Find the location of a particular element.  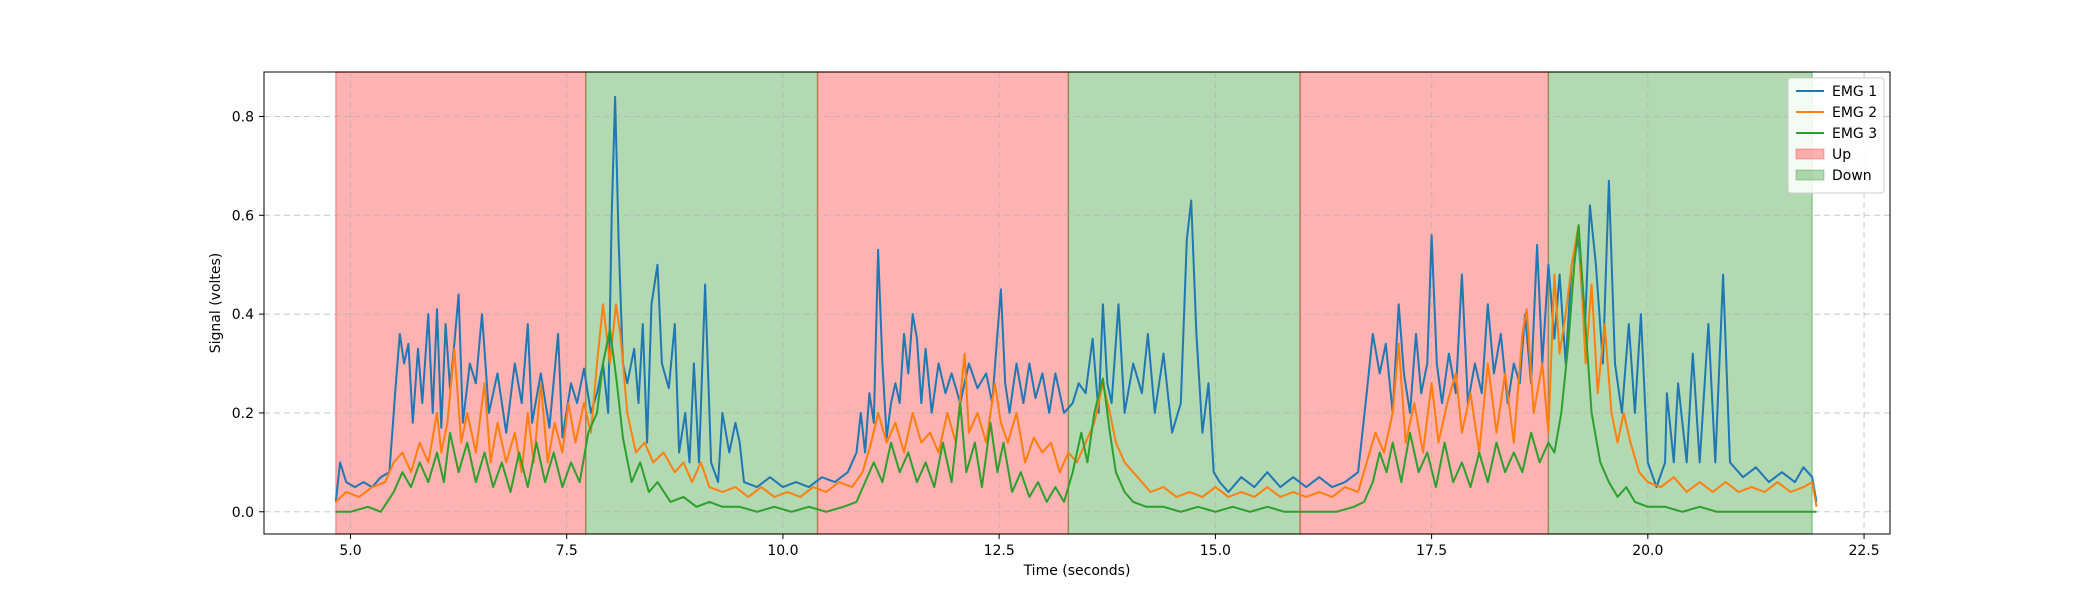

y-axis-ticks: 0.0 0.2 0.4 0.6 0.8 is located at coordinates (248, 315).